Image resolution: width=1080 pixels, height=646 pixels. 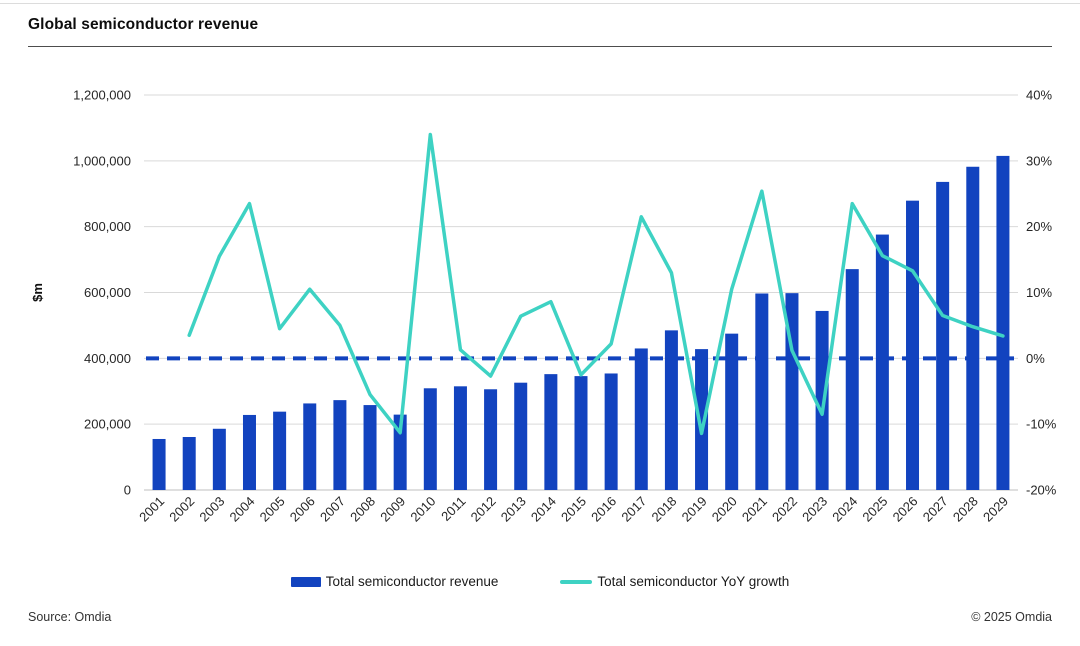 What do you see at coordinates (70, 617) in the screenshot?
I see `source-text: Source: Omdia` at bounding box center [70, 617].